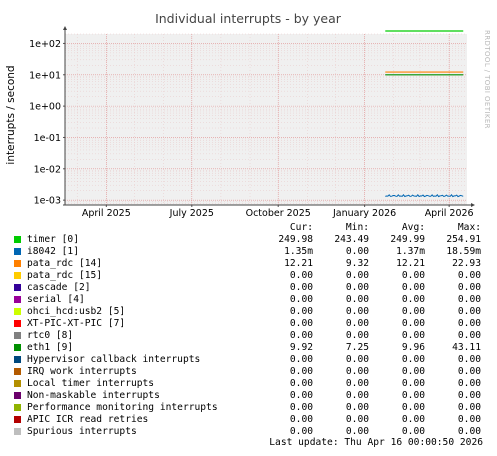 Image resolution: width=497 pixels, height=456 pixels. I want to click on x-axis-arrow, so click(473, 205).